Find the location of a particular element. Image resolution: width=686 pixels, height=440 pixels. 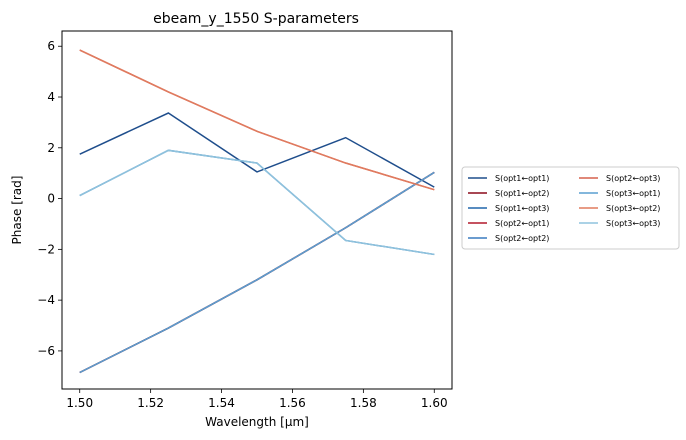

y-tick-label: 0 is located at coordinates (51, 199).